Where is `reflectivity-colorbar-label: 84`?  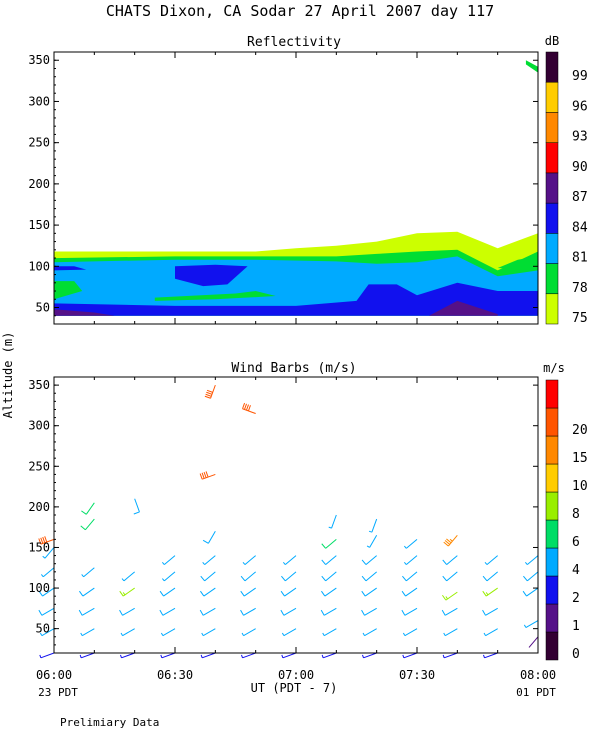 reflectivity-colorbar-label: 84 is located at coordinates (580, 227).